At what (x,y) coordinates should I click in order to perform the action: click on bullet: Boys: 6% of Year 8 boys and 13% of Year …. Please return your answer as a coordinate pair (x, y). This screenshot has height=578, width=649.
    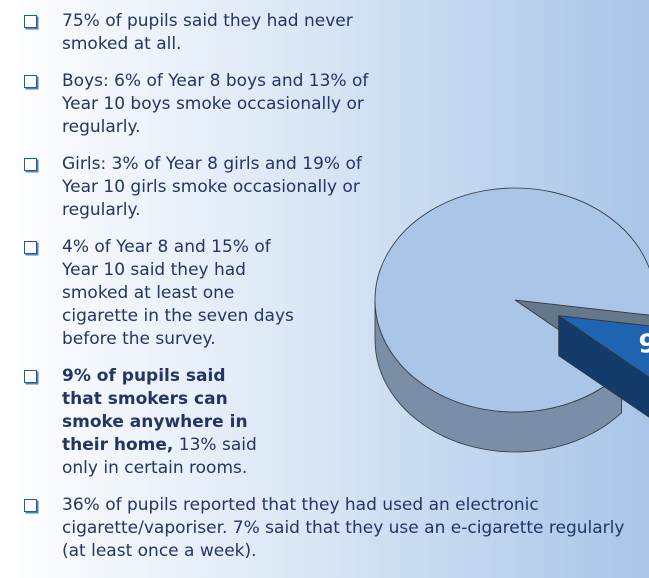
    Looking at the image, I should click on (316, 104).